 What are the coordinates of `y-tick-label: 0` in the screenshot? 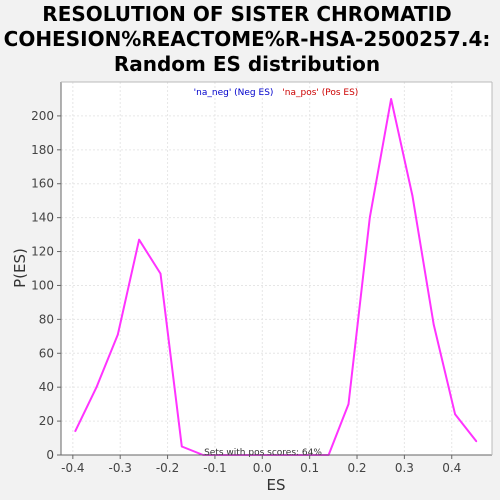 It's located at (50, 455).